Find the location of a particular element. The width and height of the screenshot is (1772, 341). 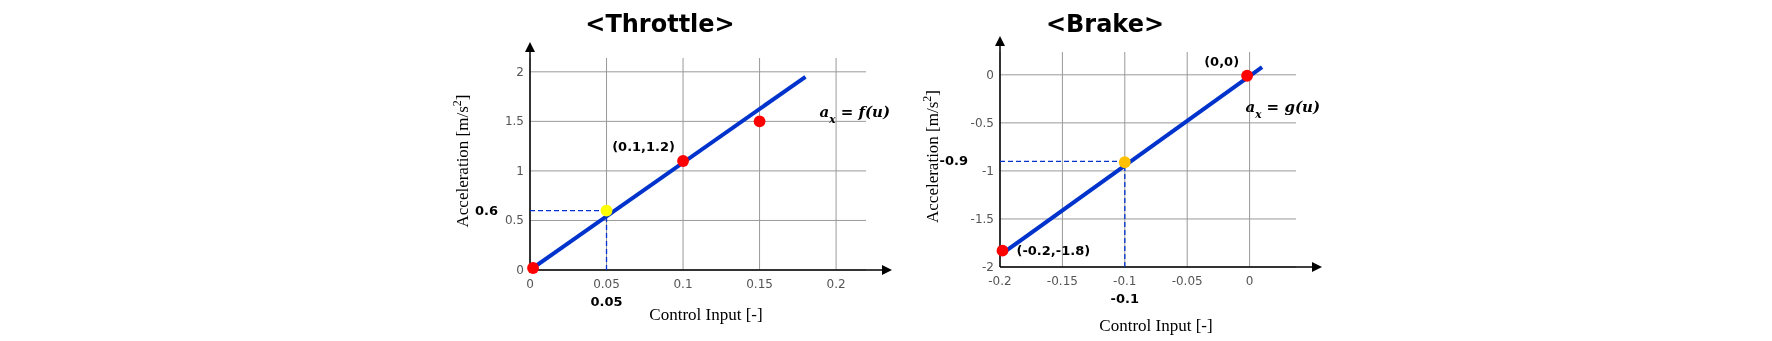

annotation: (0,0) is located at coordinates (1222, 61).